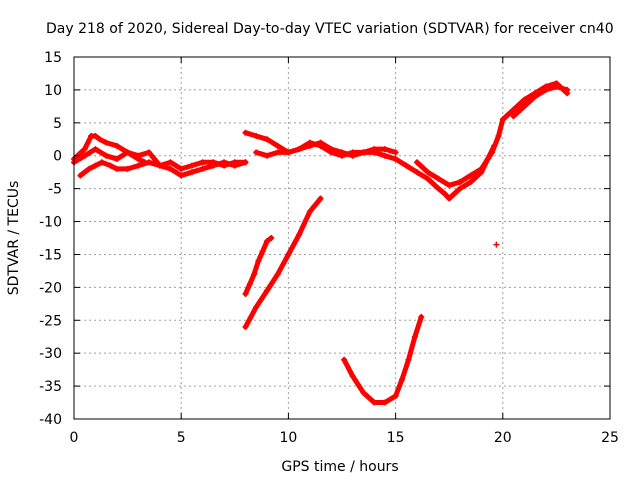  Describe the element at coordinates (53, 91) in the screenshot. I see `y-tick-label: 10` at that location.